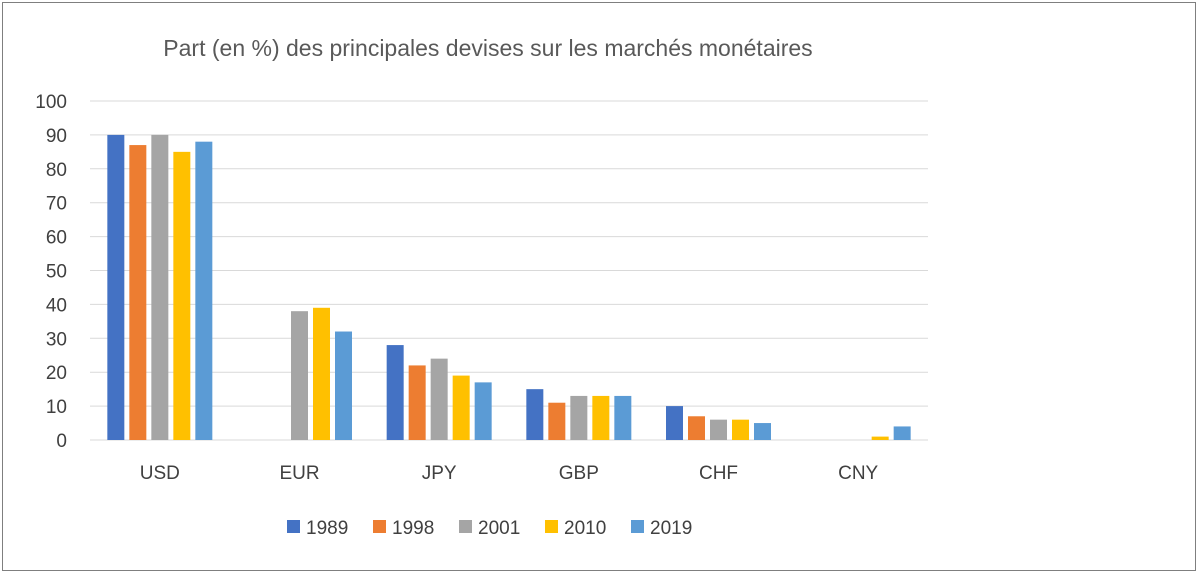  Describe the element at coordinates (56, 170) in the screenshot. I see `y-tick-label: 80` at that location.